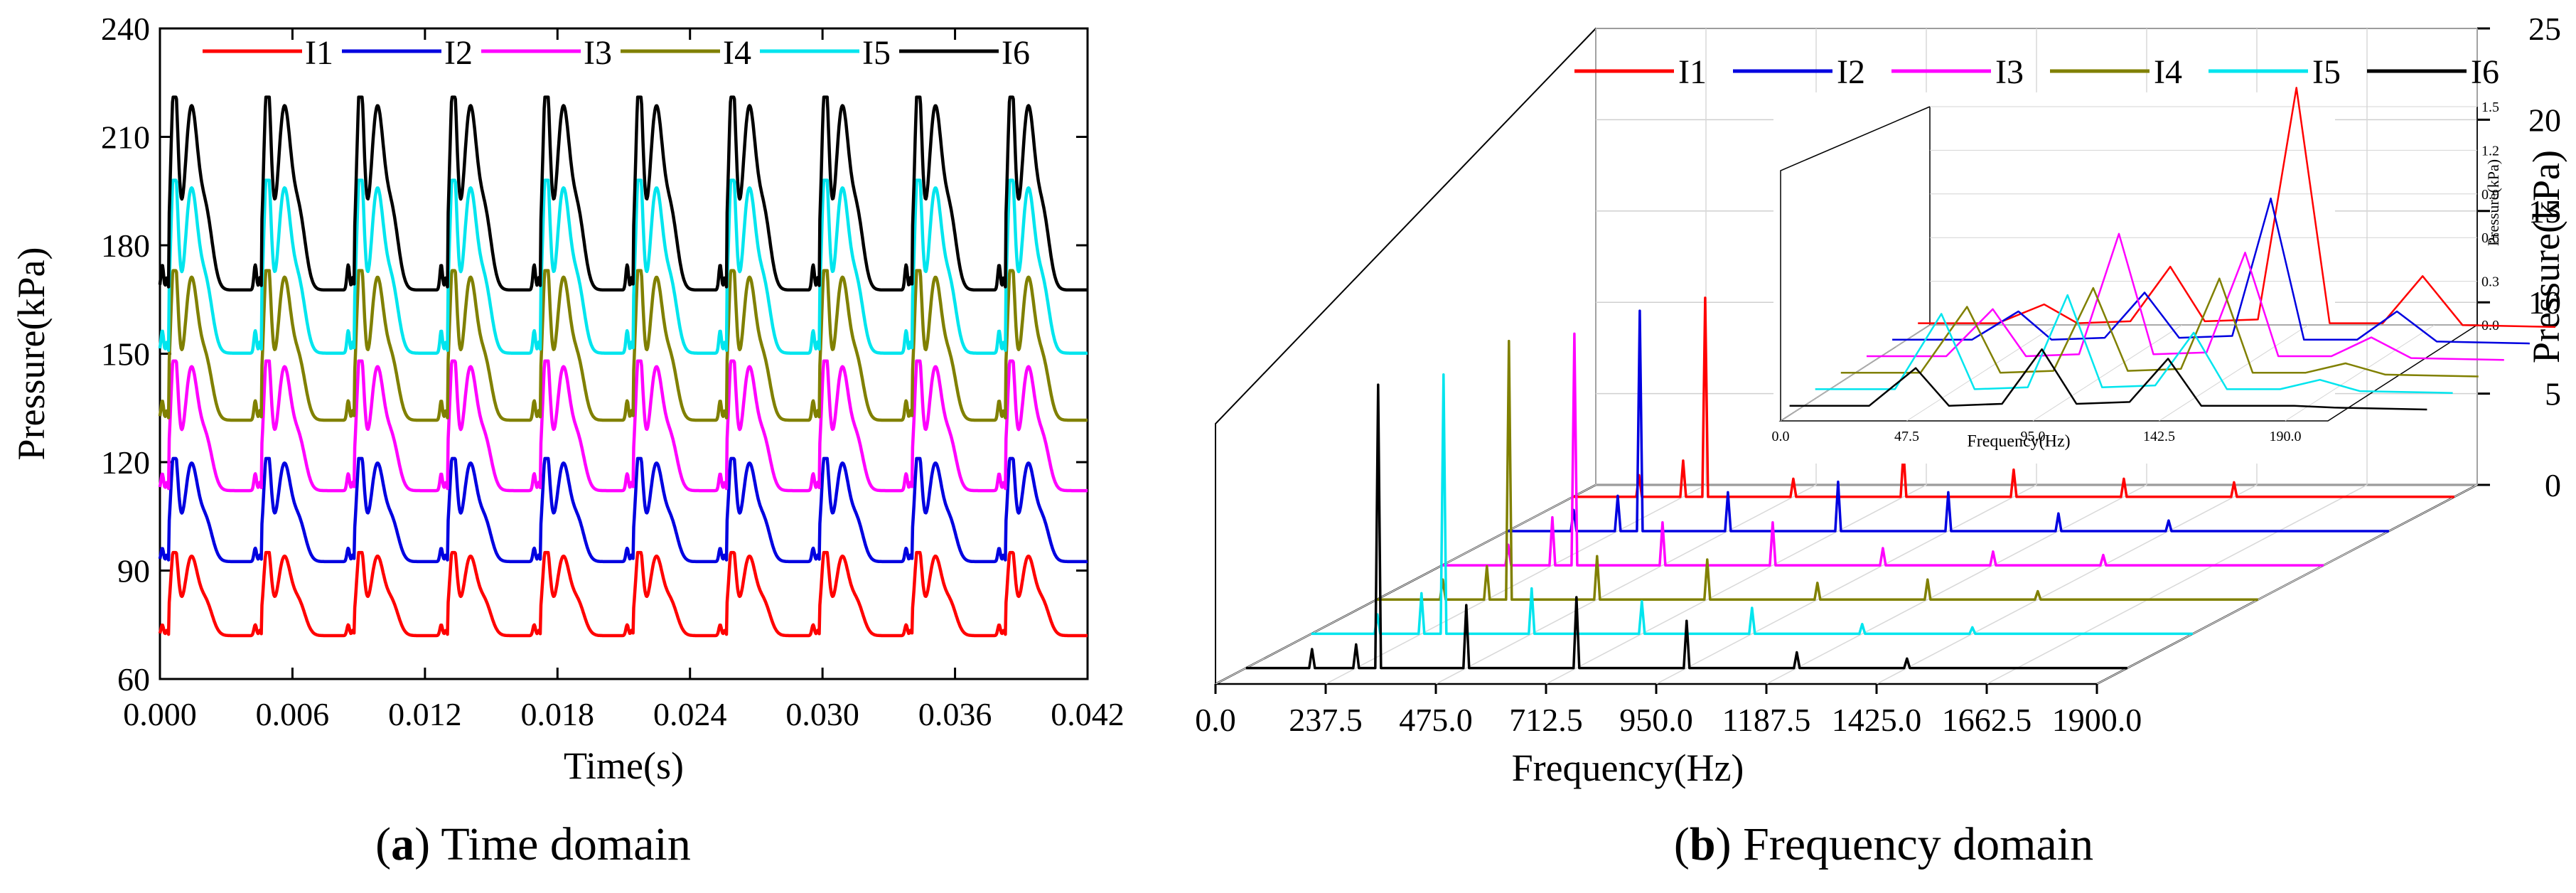 Image resolution: width=2576 pixels, height=893 pixels. What do you see at coordinates (955, 714) in the screenshot?
I see `x-tick-label: 0.036` at bounding box center [955, 714].